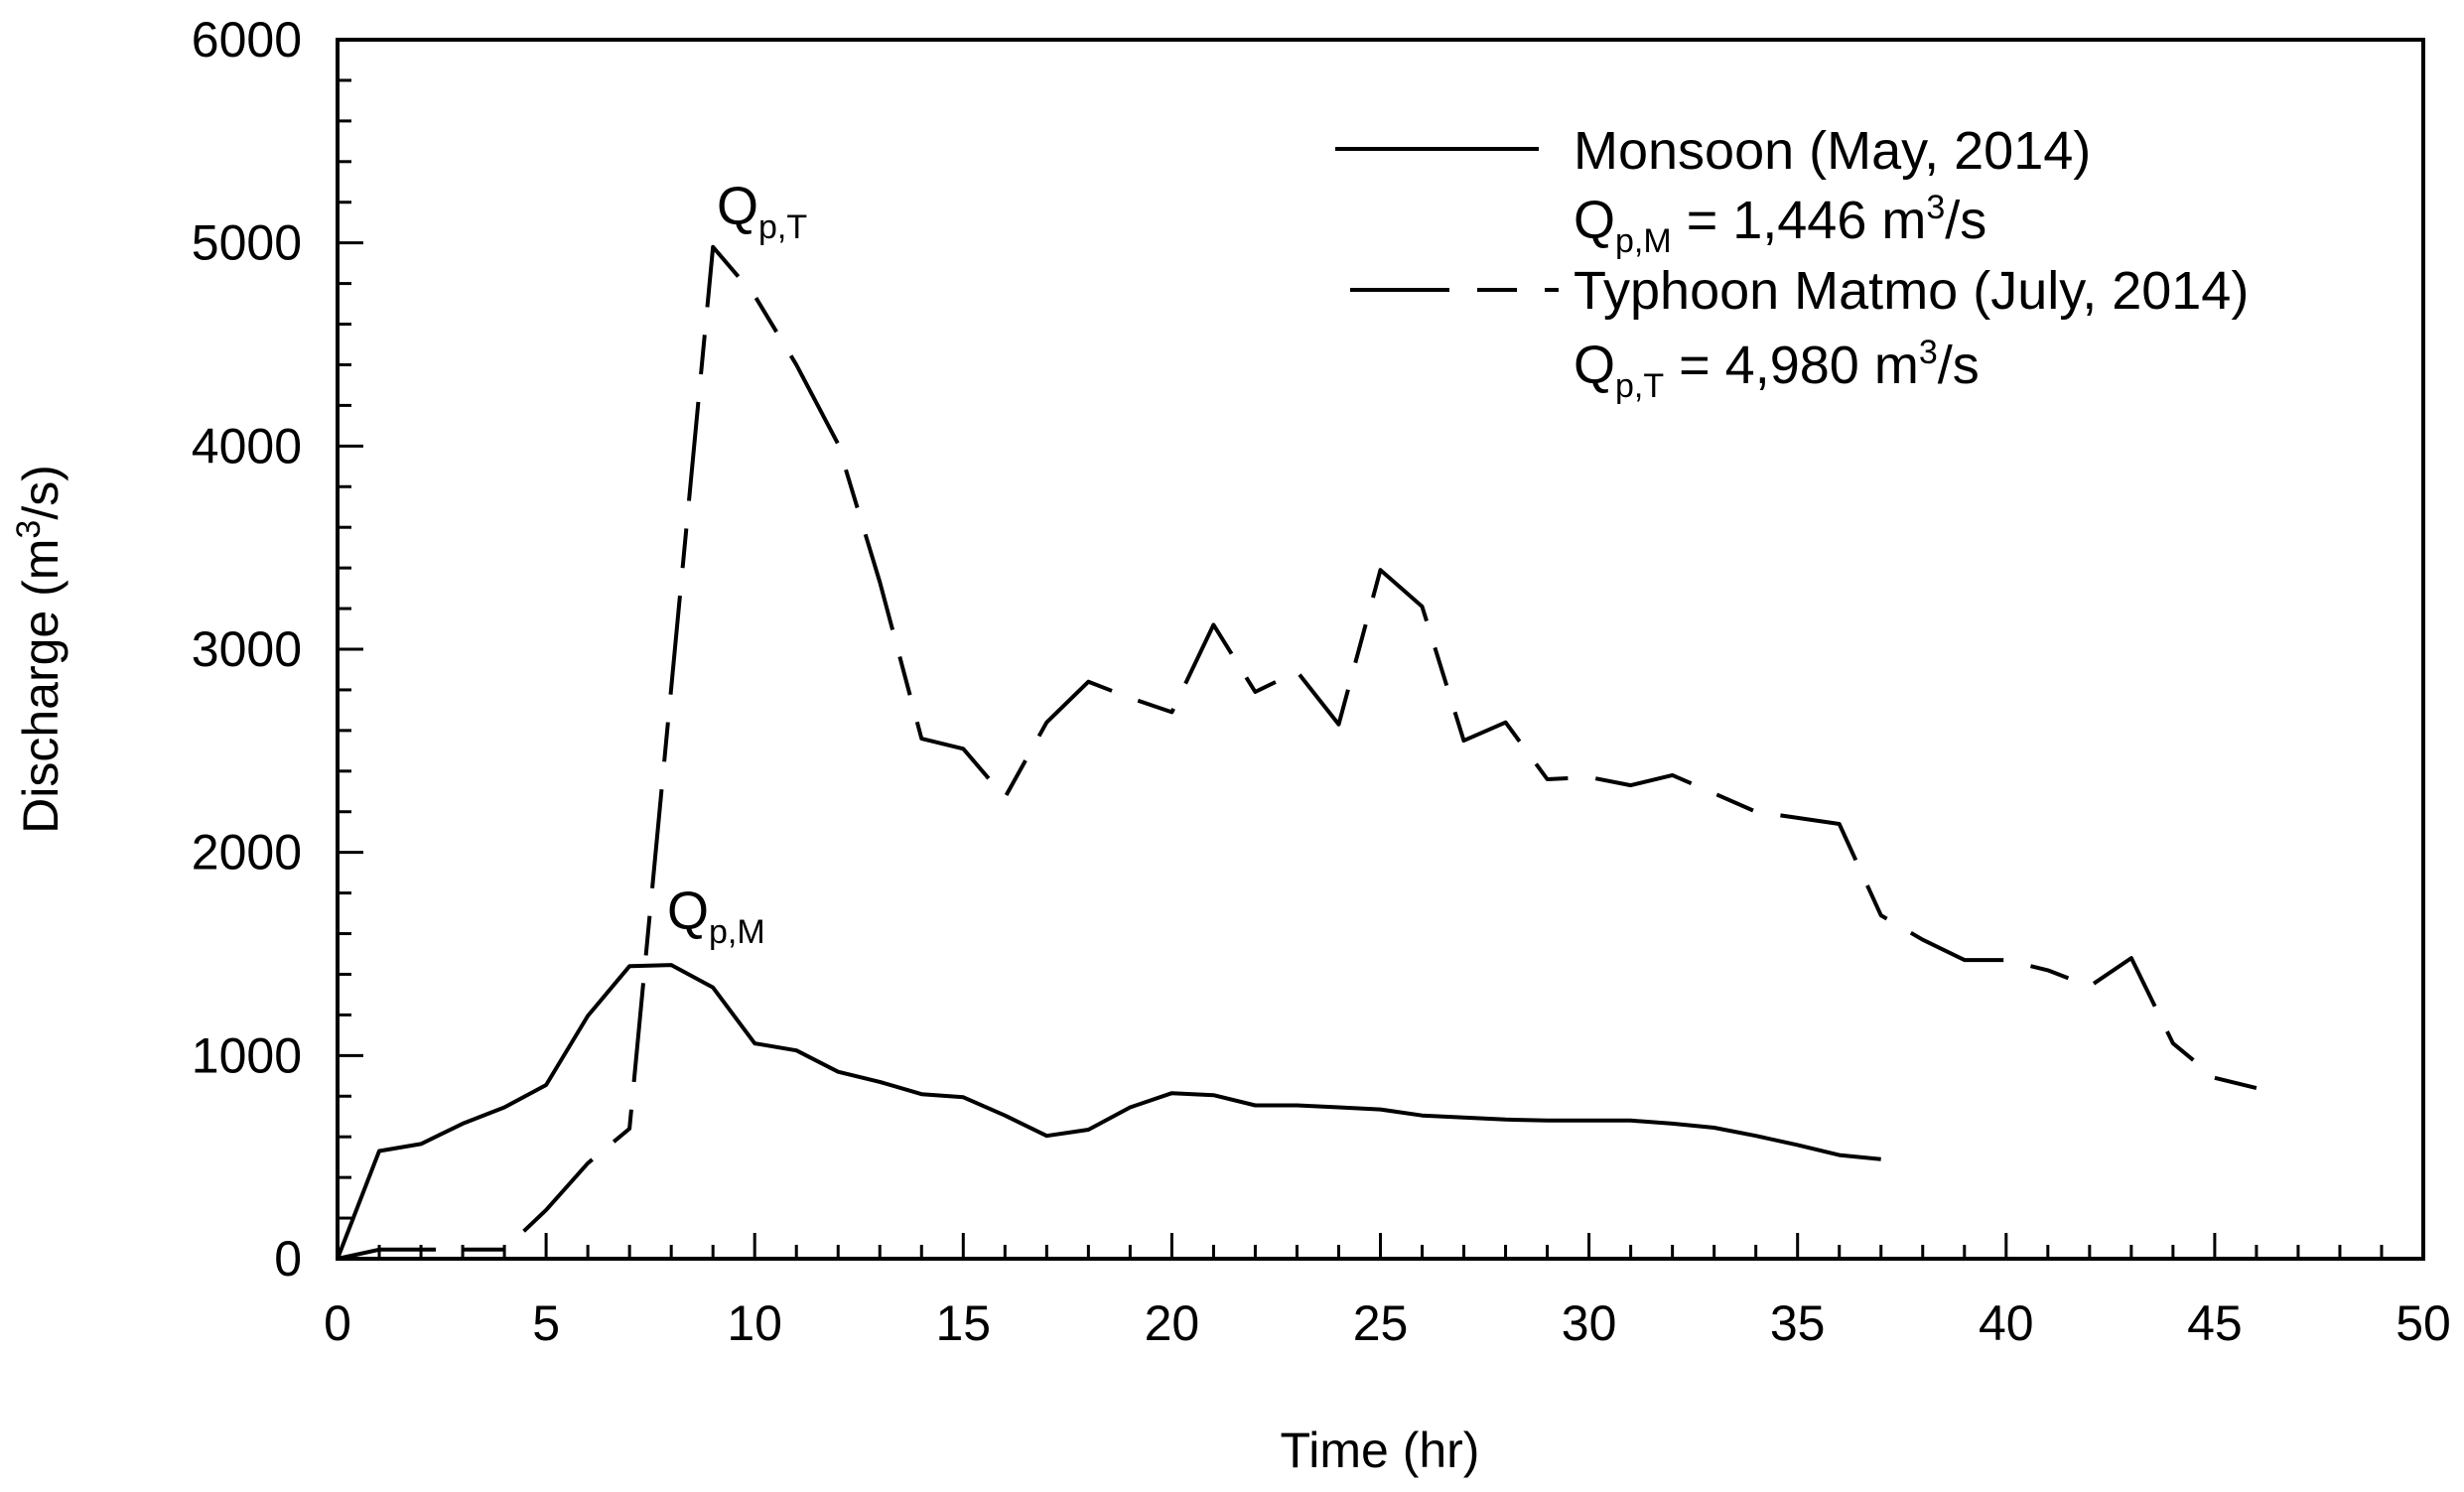  I want to click on y-tick-label: 5000, so click(247, 243).